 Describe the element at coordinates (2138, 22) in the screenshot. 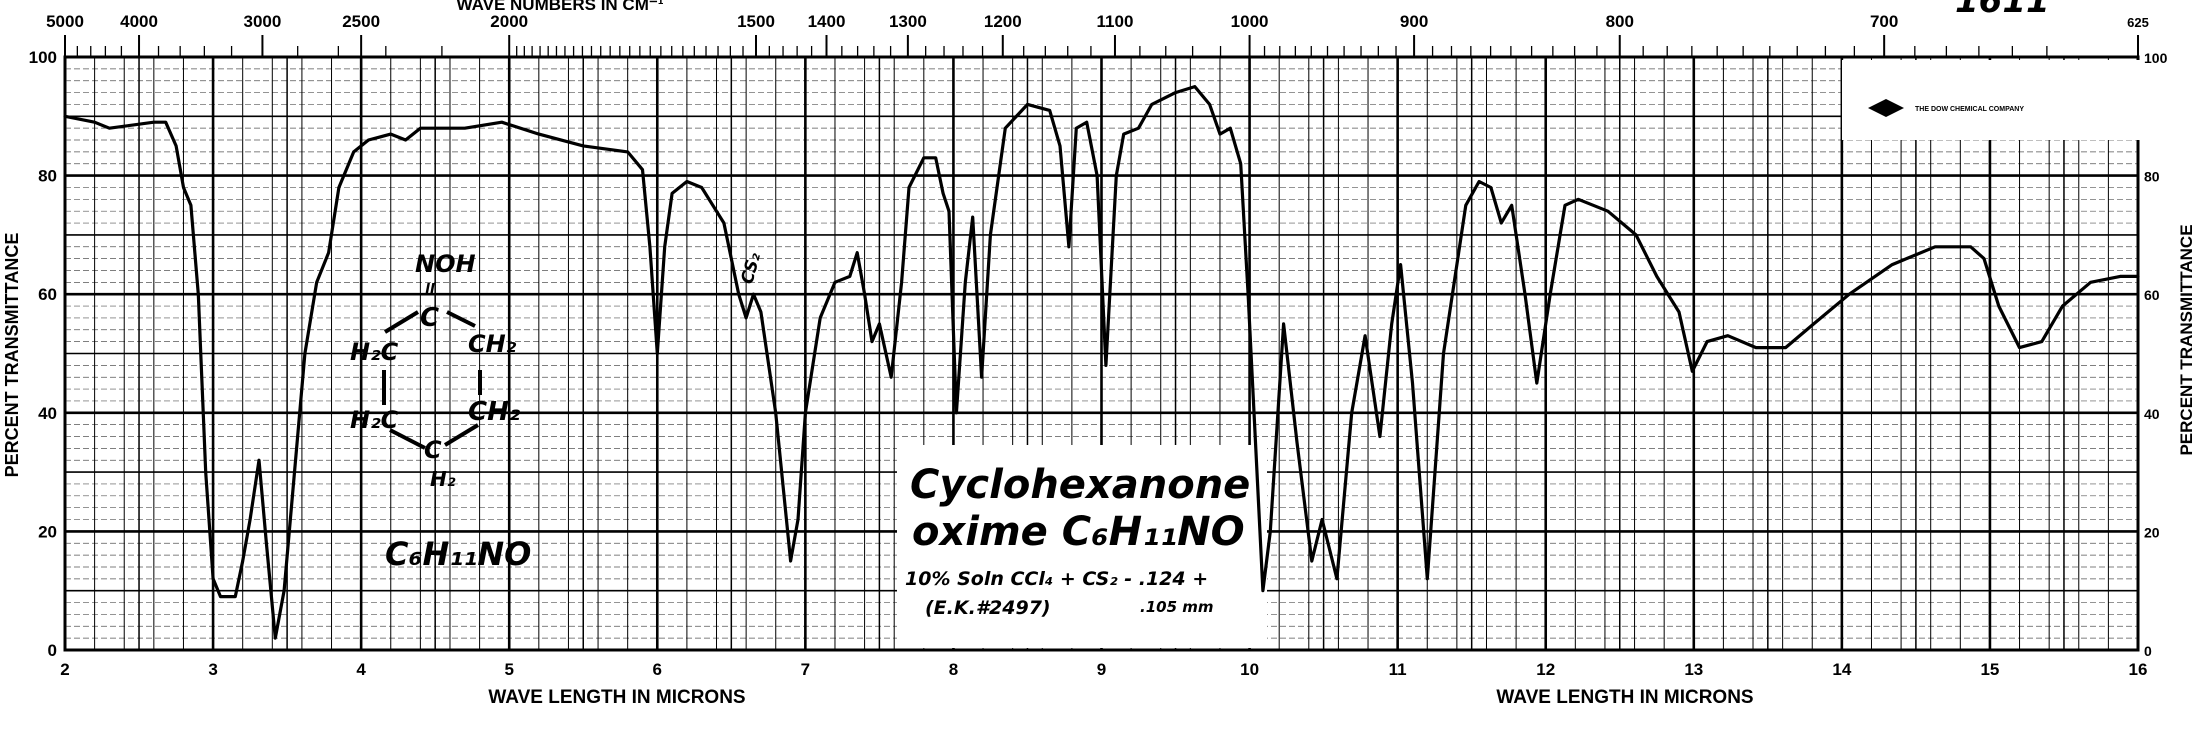

I see `wavenumber-tick-label: 625` at that location.